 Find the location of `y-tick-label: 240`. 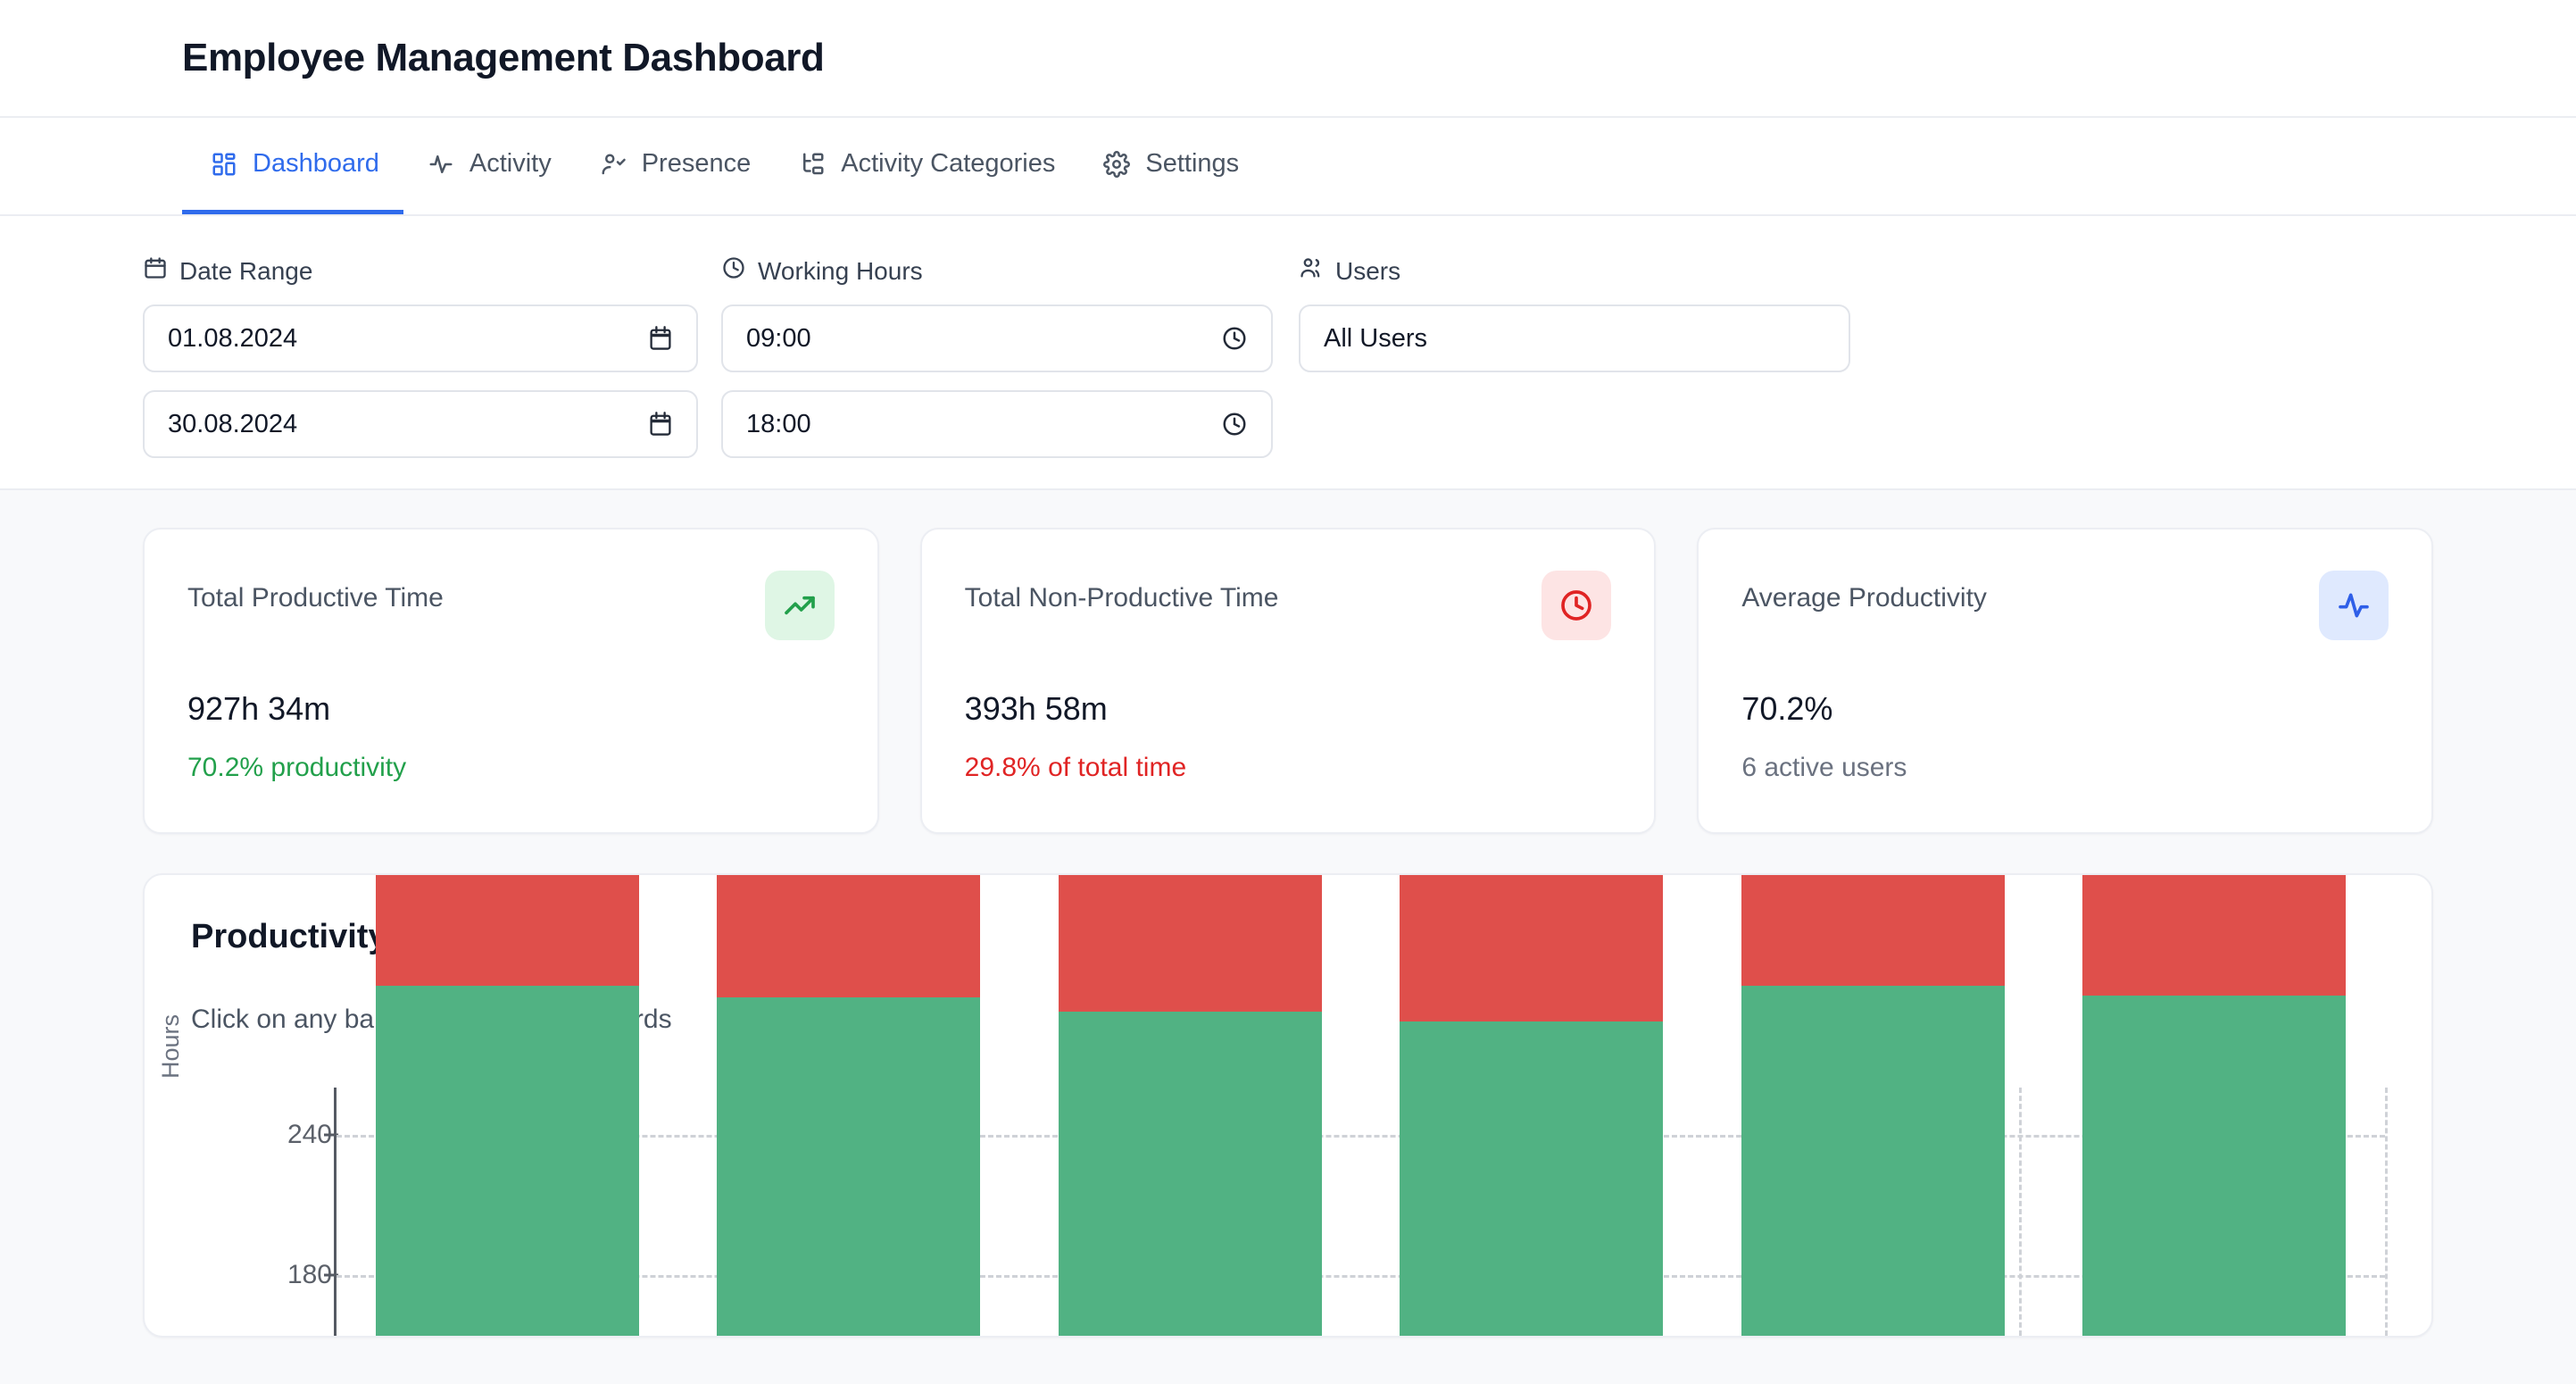

y-tick-label: 240 is located at coordinates (310, 1134).